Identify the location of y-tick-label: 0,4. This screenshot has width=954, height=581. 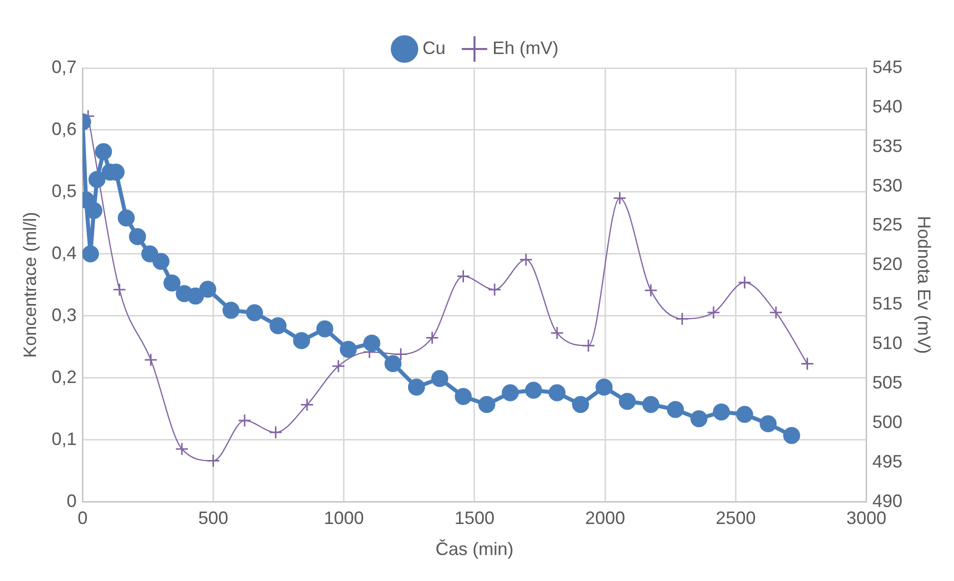
(64, 252).